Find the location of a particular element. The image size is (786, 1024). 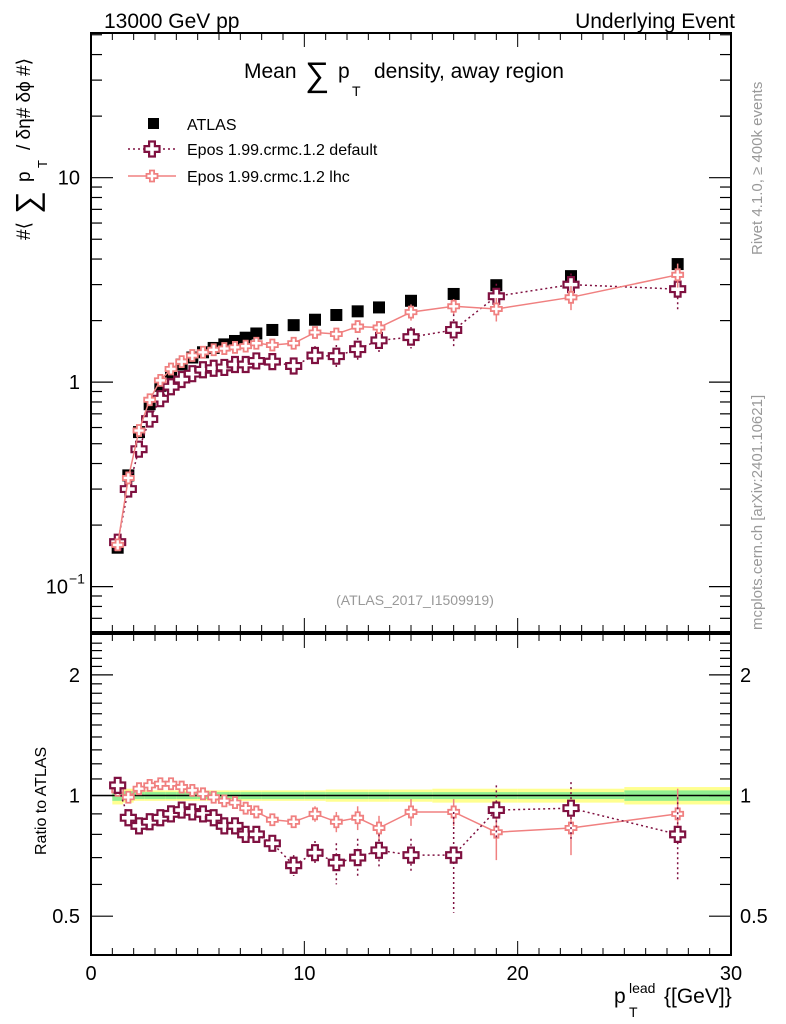

ratio-y-tick-label: 2 is located at coordinates (74, 676).